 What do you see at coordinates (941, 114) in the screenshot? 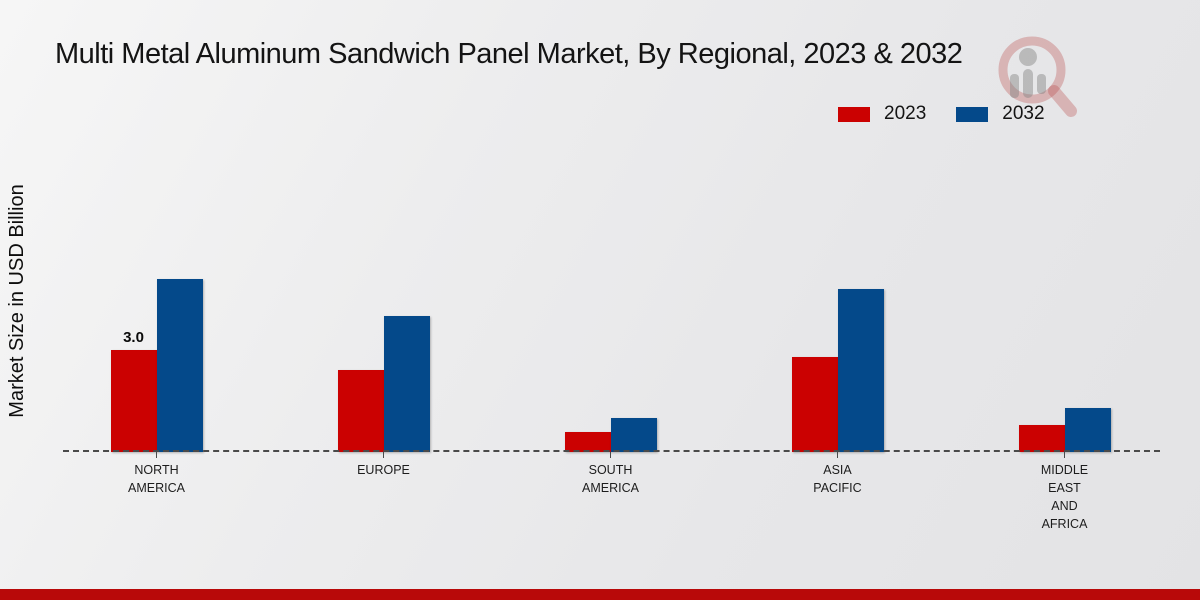
I see `legend: 2023 2032` at bounding box center [941, 114].